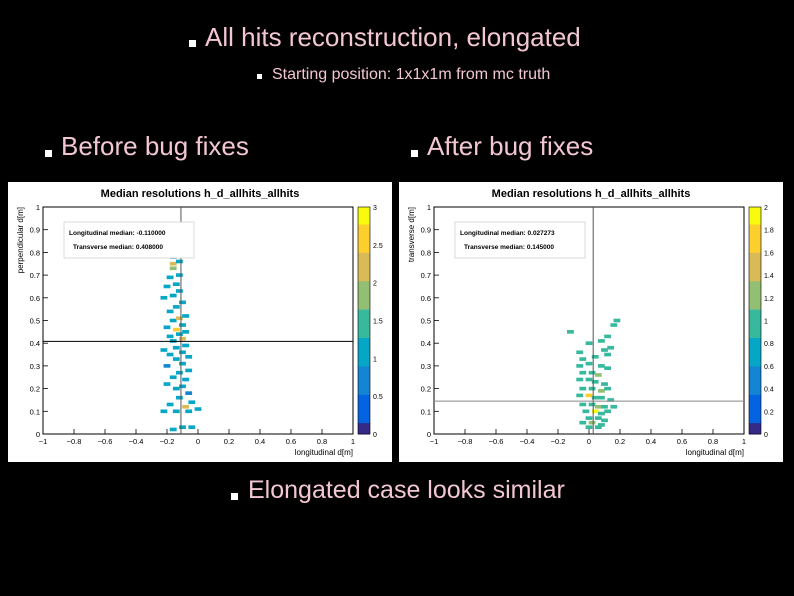  I want to click on y-tick-label: 0.2, so click(35, 389).